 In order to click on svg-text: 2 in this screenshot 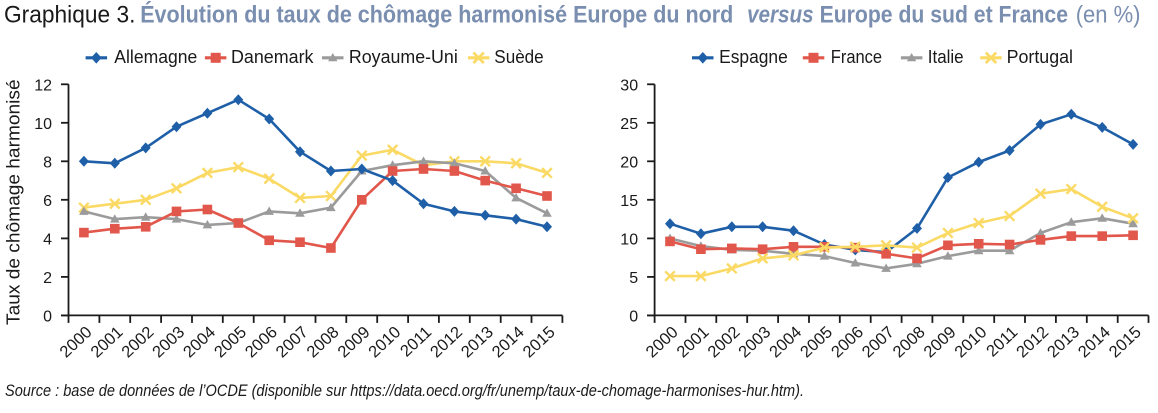, I will do `click(47, 278)`.